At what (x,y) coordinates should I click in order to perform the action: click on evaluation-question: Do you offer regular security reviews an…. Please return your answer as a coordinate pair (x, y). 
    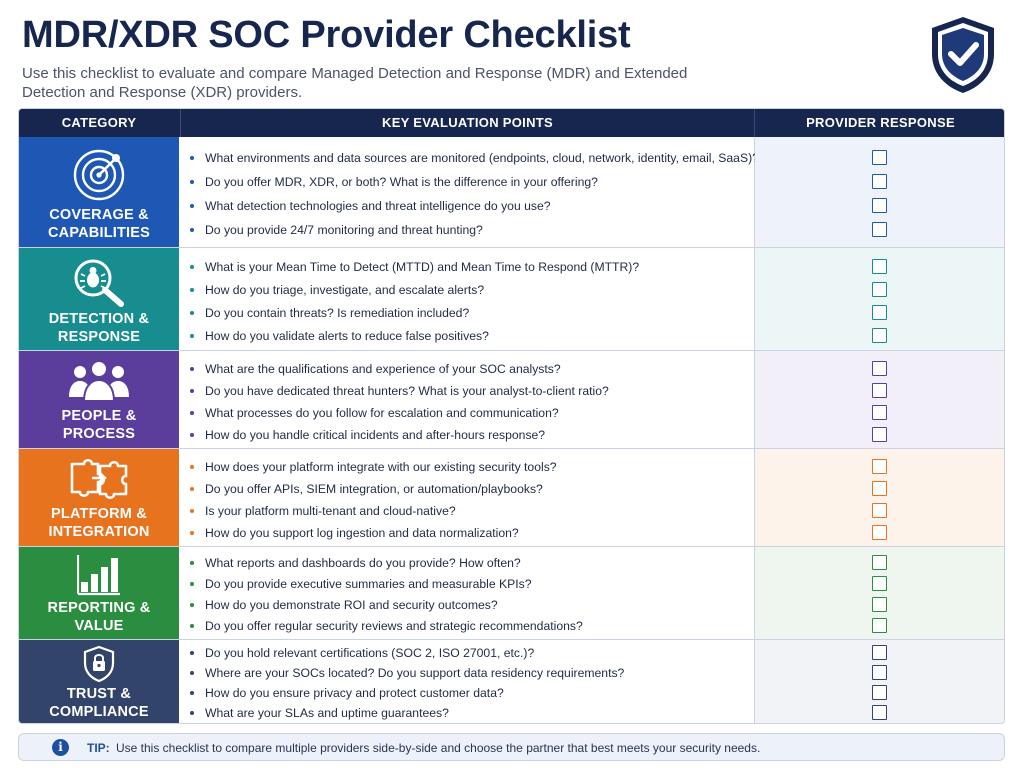
    Looking at the image, I should click on (470, 626).